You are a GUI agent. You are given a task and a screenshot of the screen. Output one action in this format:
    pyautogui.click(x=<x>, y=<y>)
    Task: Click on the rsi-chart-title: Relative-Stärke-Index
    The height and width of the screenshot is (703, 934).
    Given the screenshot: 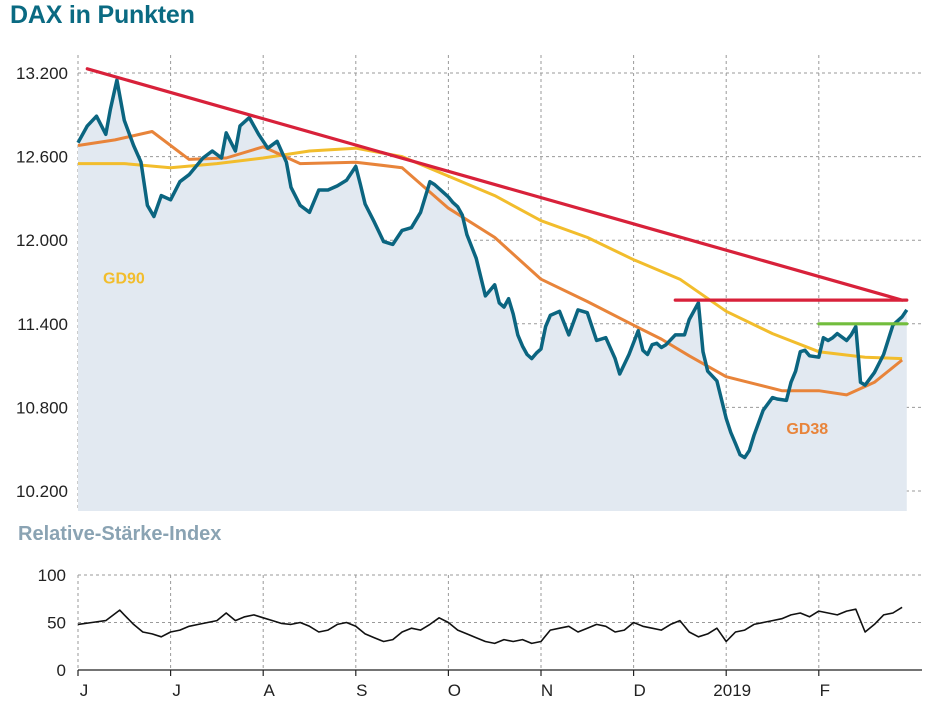 What is the action you would take?
    pyautogui.click(x=120, y=534)
    